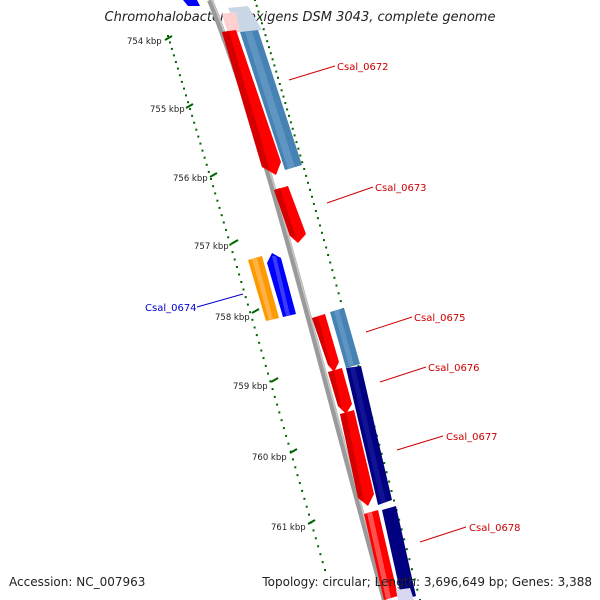 The width and height of the screenshot is (600, 600). I want to click on gene-arrow-top-reverse, so click(191, 3).